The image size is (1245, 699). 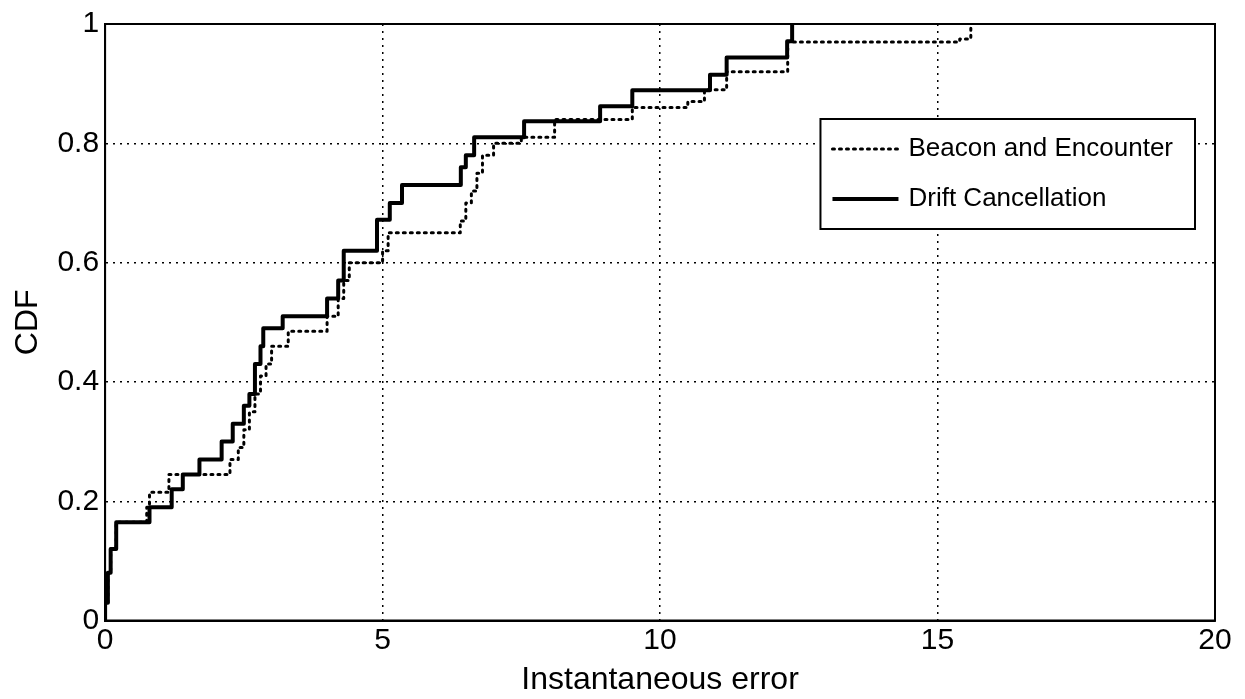 I want to click on y-tick-label: 0.6, so click(x=78, y=260).